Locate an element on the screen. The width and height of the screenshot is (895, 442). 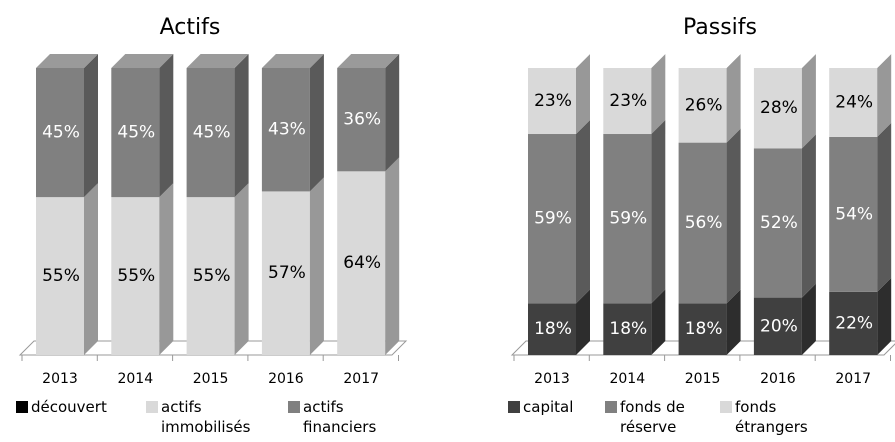
data-label: 24% is located at coordinates (854, 102).